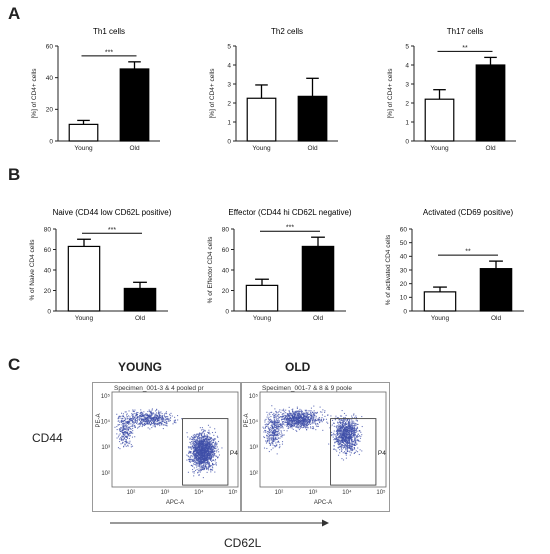 This screenshot has height=554, width=550. What do you see at coordinates (287, 31) in the screenshot?
I see `chart-title: Th2 cells` at bounding box center [287, 31].